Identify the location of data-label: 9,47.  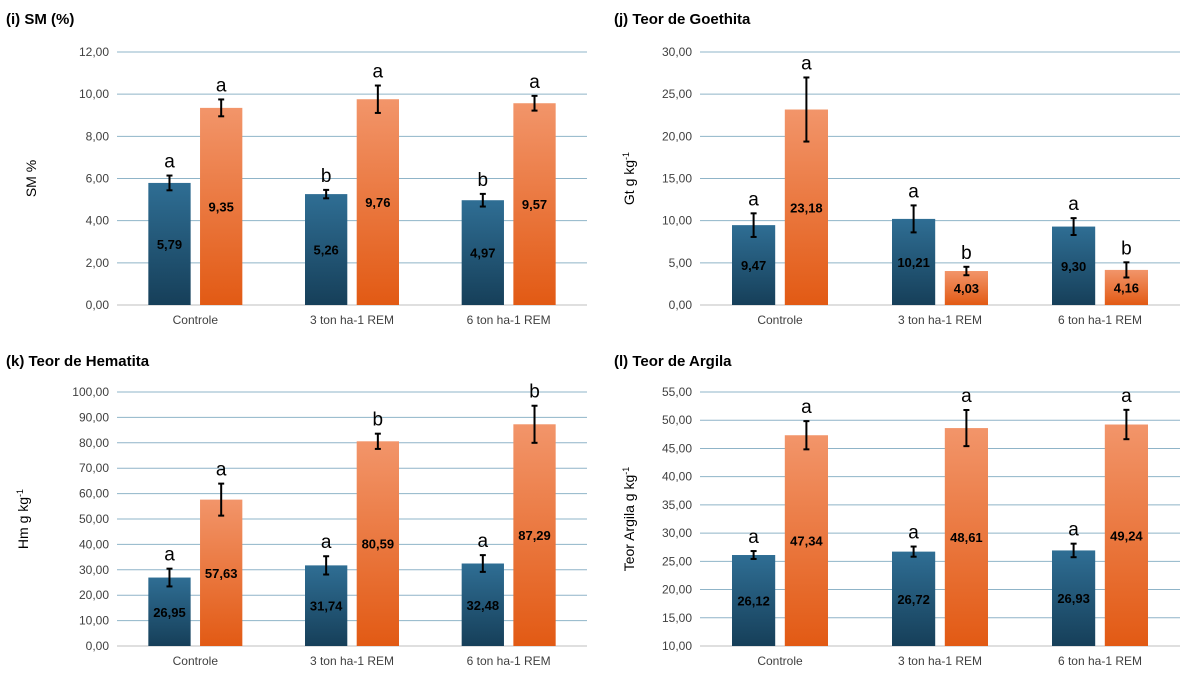
(753, 265).